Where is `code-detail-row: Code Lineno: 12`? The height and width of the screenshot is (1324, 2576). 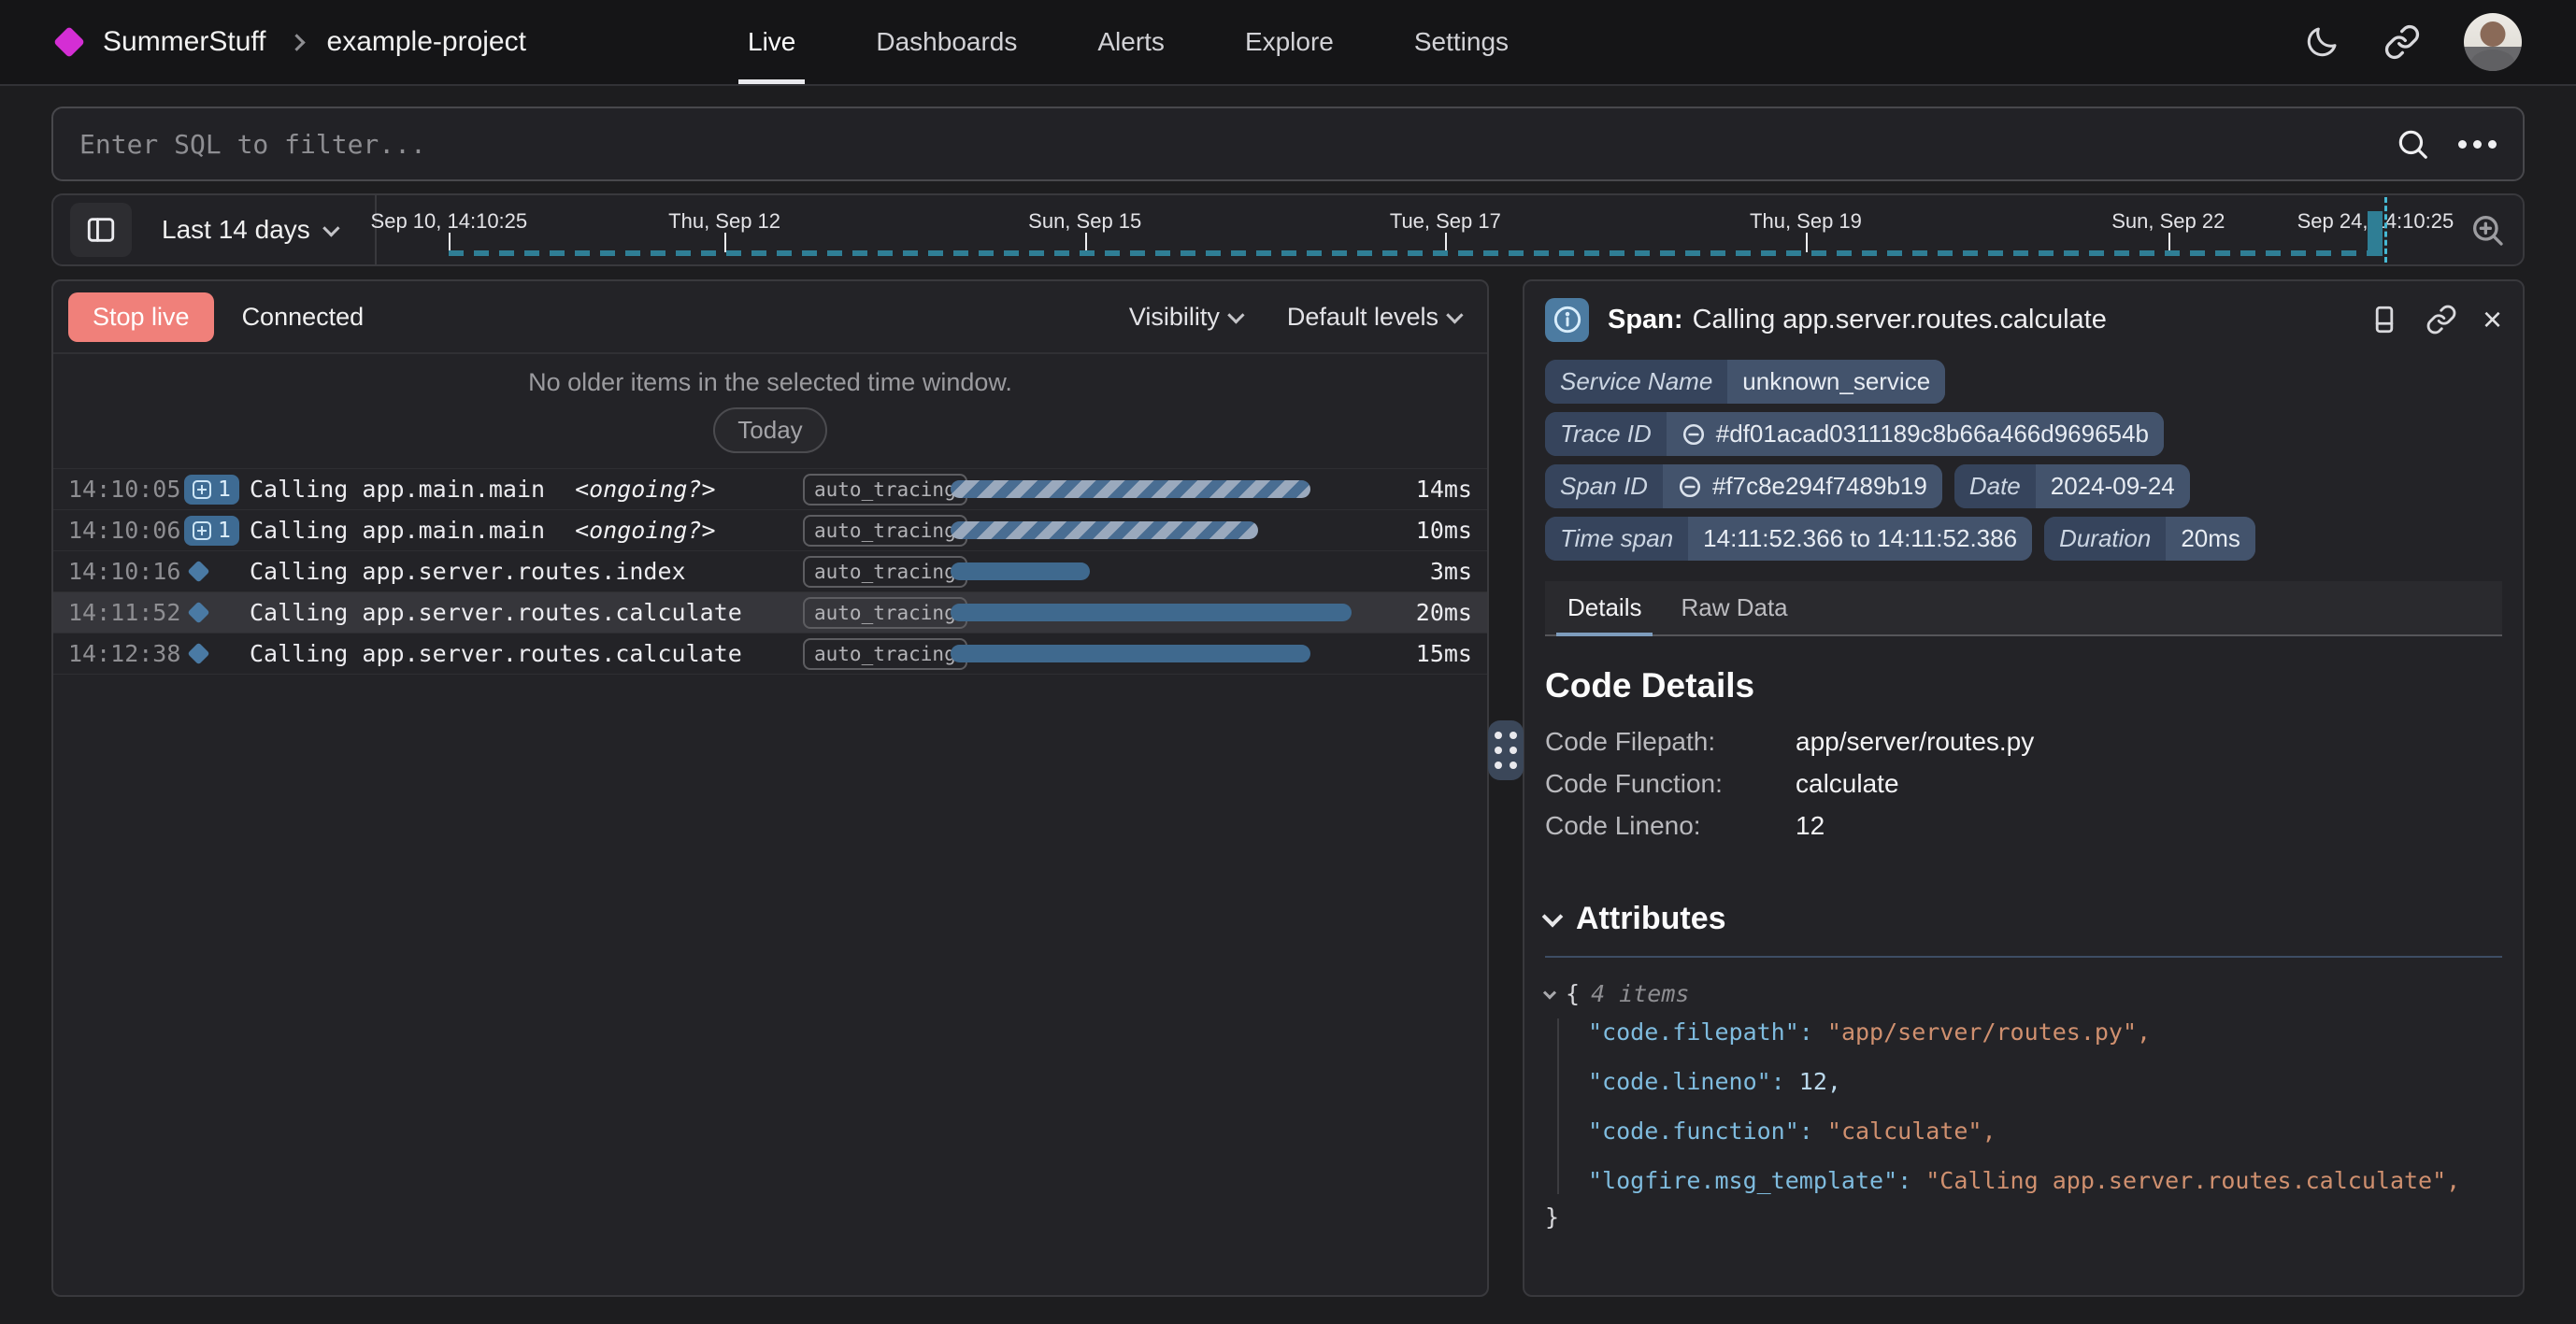
code-detail-row: Code Lineno: 12 is located at coordinates (2023, 825).